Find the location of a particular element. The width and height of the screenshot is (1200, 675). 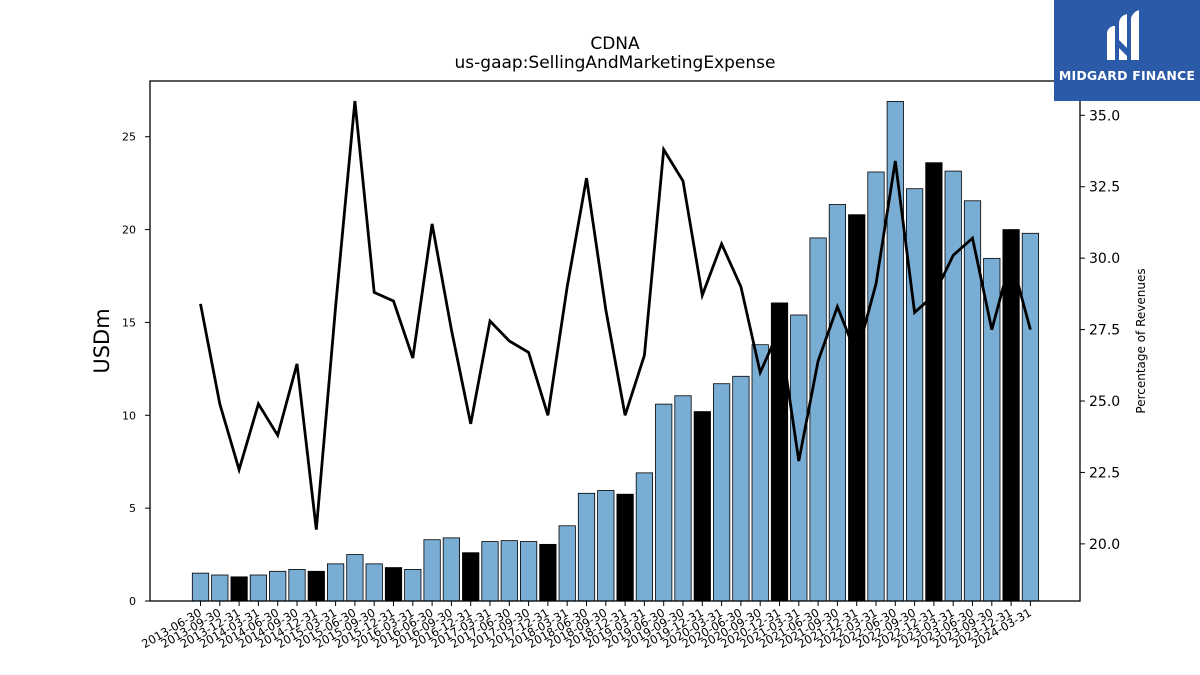

y-axis-label: USDm is located at coordinates (102, 340).